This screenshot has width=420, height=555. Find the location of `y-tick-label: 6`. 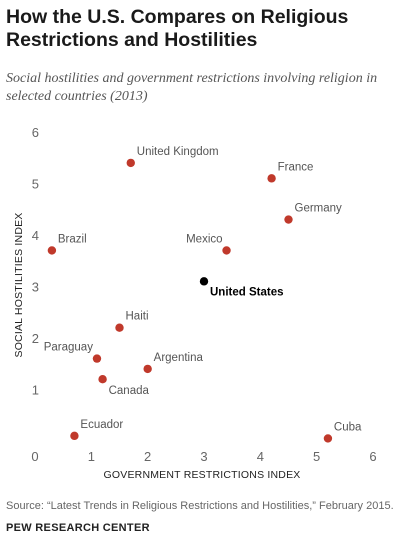

y-tick-label: 6 is located at coordinates (35, 132).